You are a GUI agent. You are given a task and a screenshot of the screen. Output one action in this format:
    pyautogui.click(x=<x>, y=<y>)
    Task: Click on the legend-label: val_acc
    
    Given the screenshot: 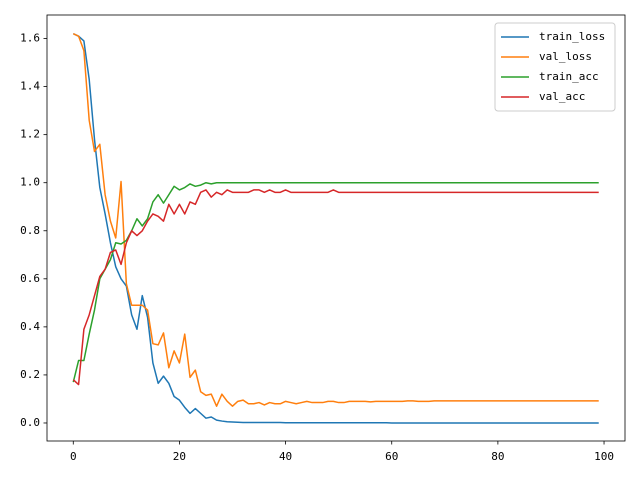 What is the action you would take?
    pyautogui.click(x=562, y=96)
    